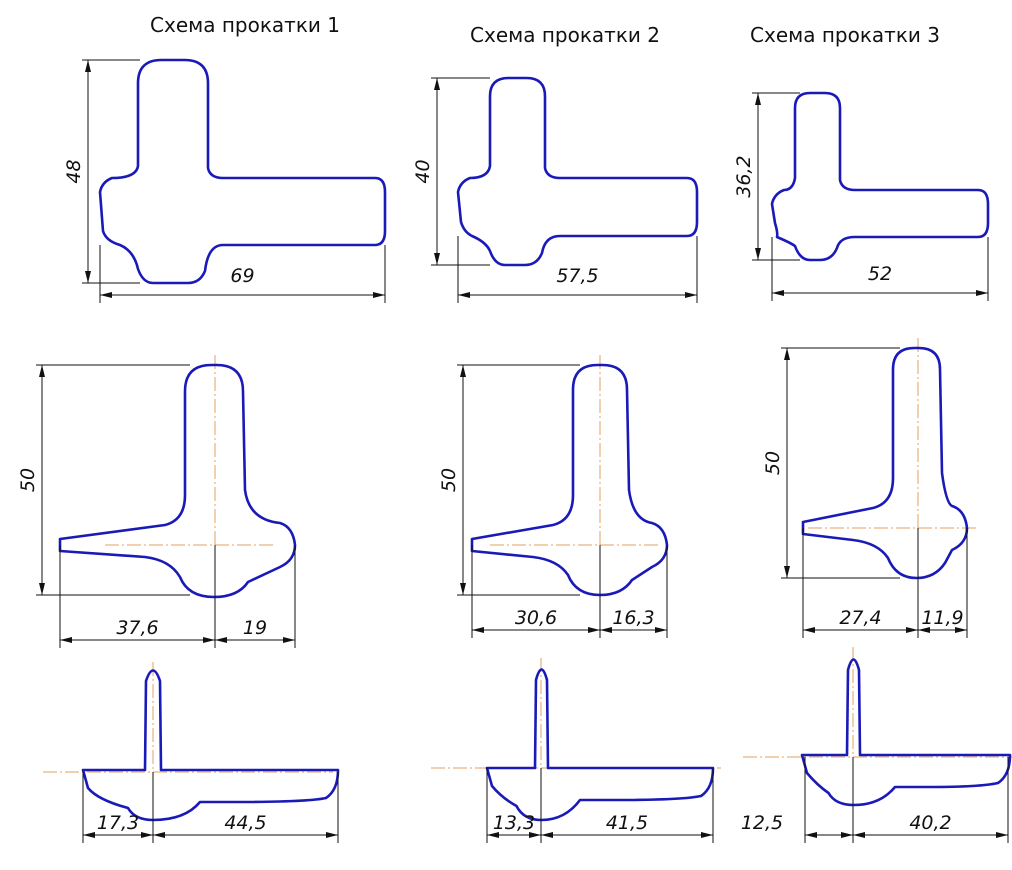 This screenshot has width=1012, height=870. Describe the element at coordinates (930, 823) in the screenshot. I see `dimension-label: 40,2` at that location.